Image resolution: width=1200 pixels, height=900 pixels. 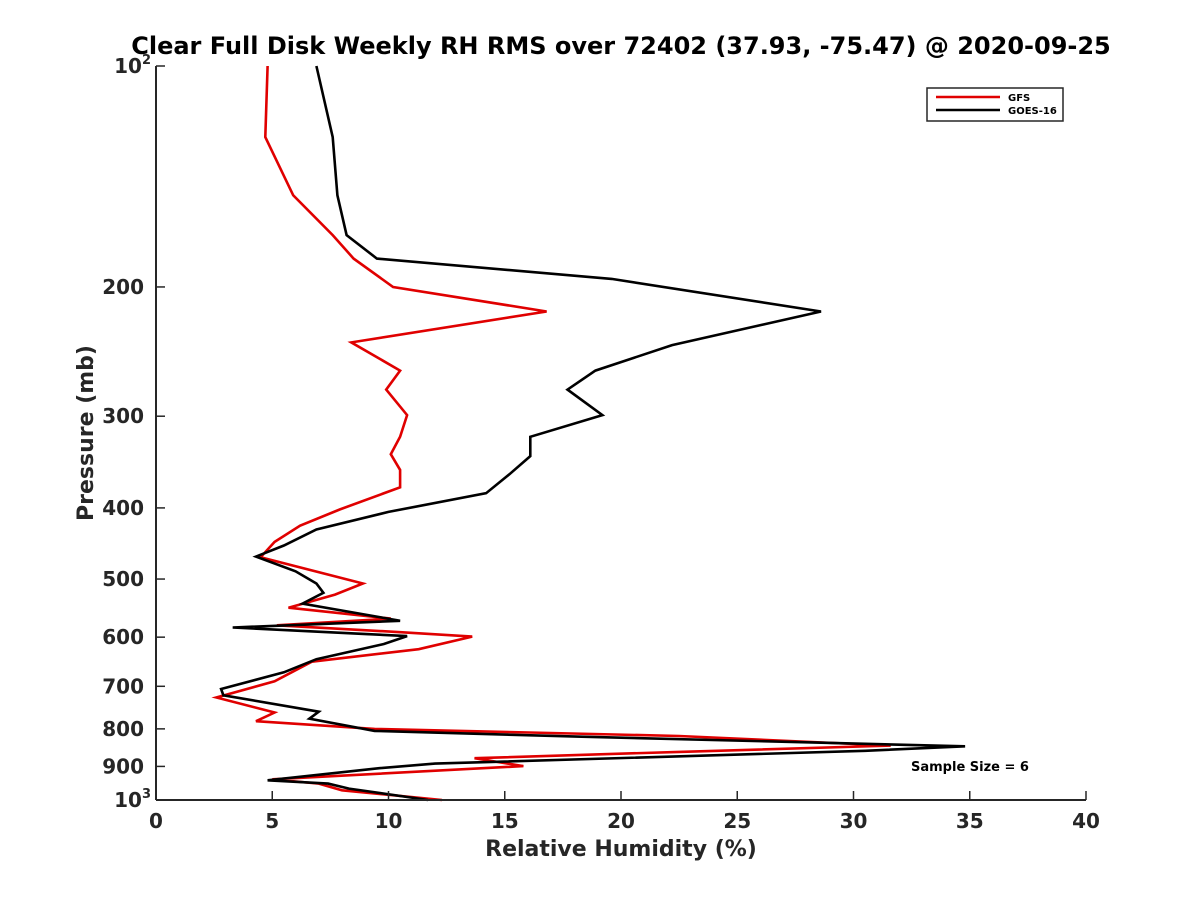 I want to click on x-tick-label: 0, so click(x=156, y=821).